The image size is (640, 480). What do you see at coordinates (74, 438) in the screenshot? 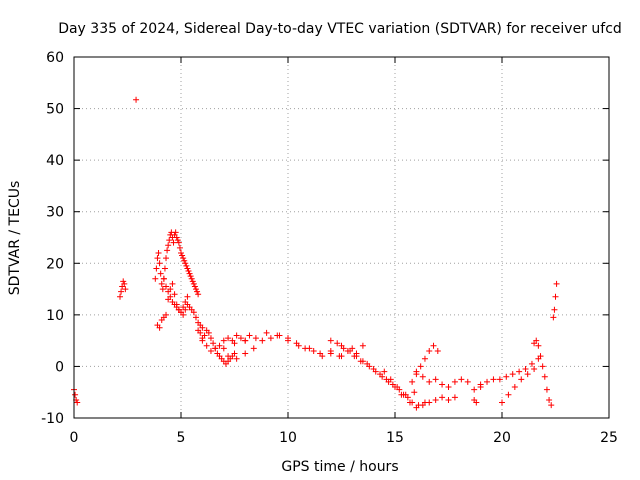
I see `x-tick-label: 0` at bounding box center [74, 438].